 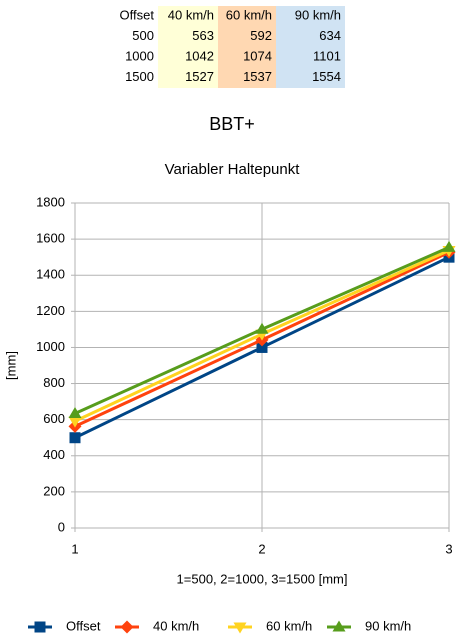 What do you see at coordinates (261, 35) in the screenshot?
I see `table-cell: 592` at bounding box center [261, 35].